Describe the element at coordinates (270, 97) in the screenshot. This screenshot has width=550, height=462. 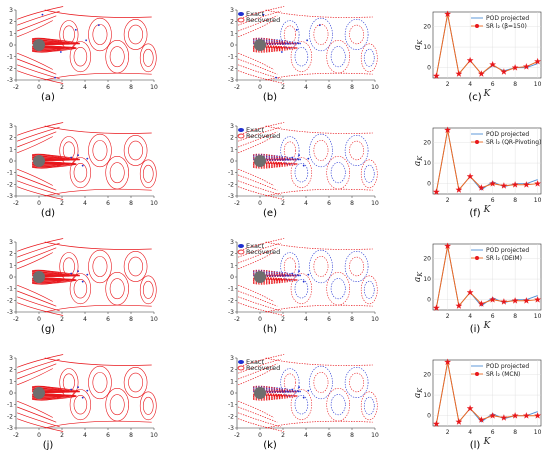
I see `caption-b: (b)` at that location.